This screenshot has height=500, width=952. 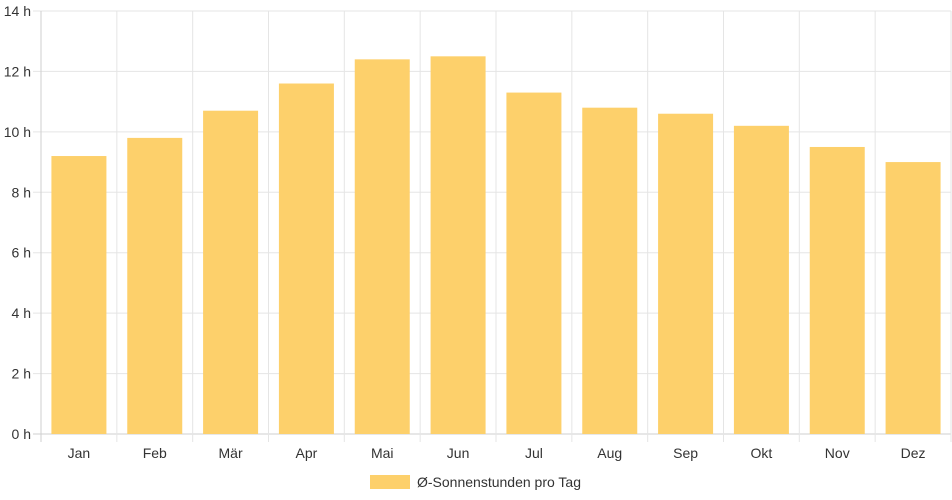 I want to click on bar-feb, so click(x=155, y=285).